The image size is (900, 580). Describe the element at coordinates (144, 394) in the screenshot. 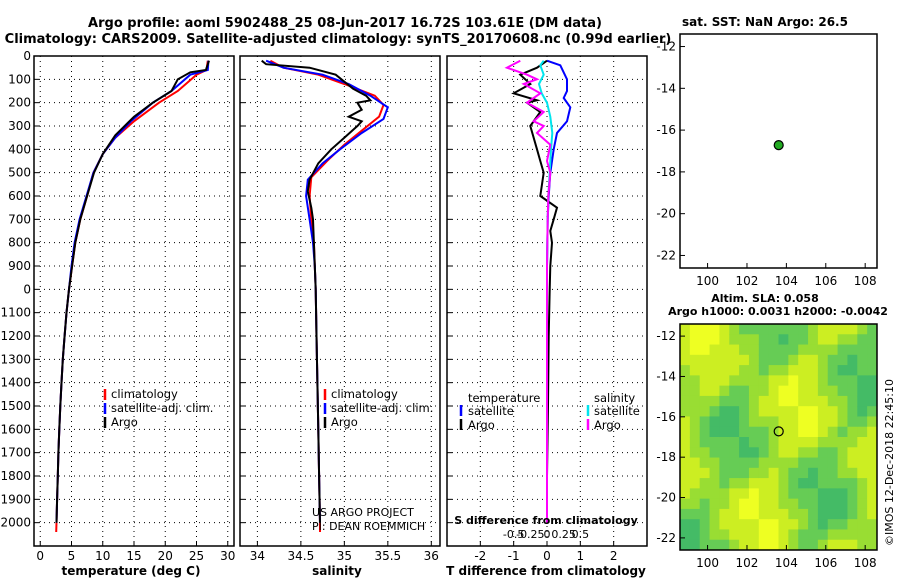

I see `legend-label: climatology` at that location.